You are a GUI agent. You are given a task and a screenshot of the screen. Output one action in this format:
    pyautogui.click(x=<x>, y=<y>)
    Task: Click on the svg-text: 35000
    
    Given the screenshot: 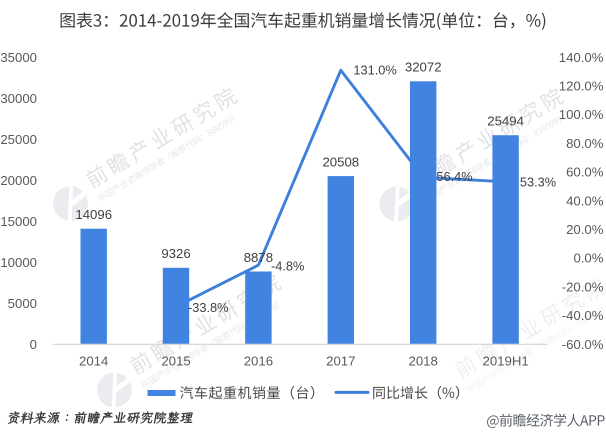 What is the action you would take?
    pyautogui.click(x=18, y=57)
    